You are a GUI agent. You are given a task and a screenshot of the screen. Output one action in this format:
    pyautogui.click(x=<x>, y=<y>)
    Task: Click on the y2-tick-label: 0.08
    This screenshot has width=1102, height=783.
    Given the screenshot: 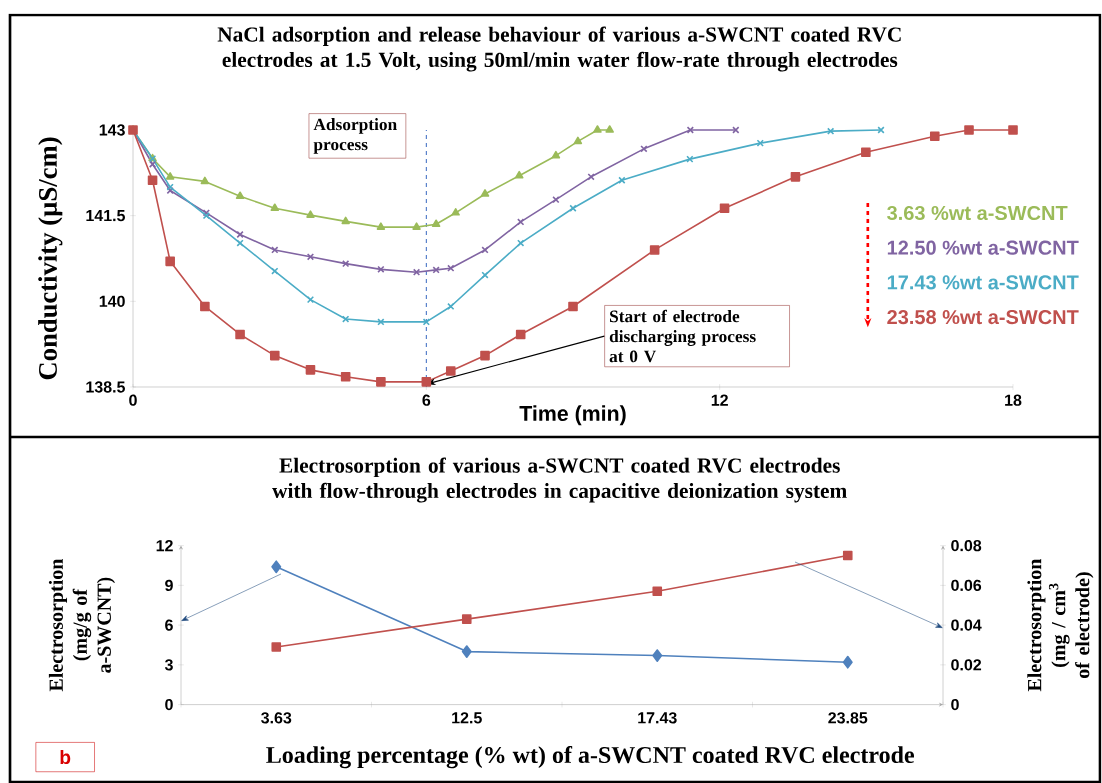 What is the action you would take?
    pyautogui.click(x=966, y=545)
    